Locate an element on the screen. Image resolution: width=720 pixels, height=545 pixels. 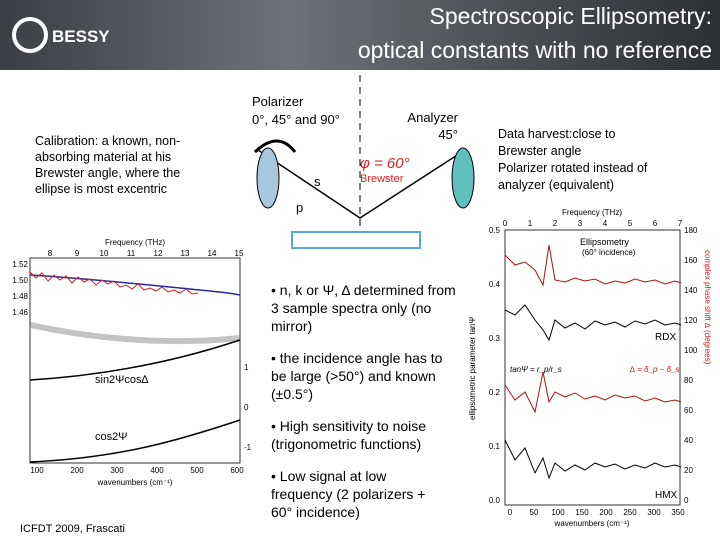
tick-label: 350 is located at coordinates (678, 512).